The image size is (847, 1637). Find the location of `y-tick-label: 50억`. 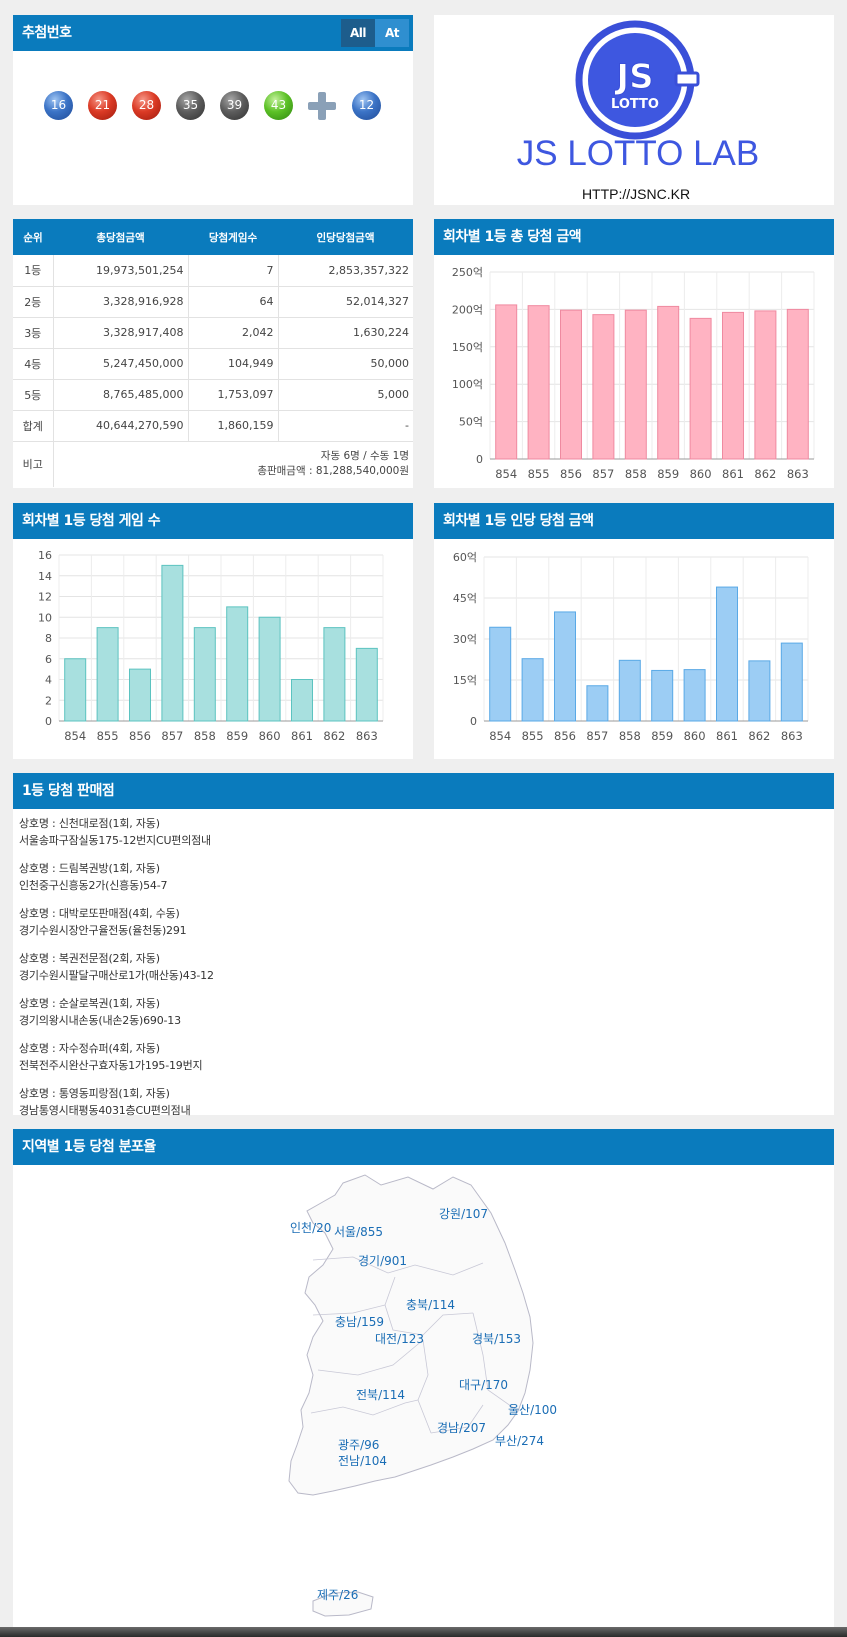

y-tick-label: 50억 is located at coordinates (471, 422).